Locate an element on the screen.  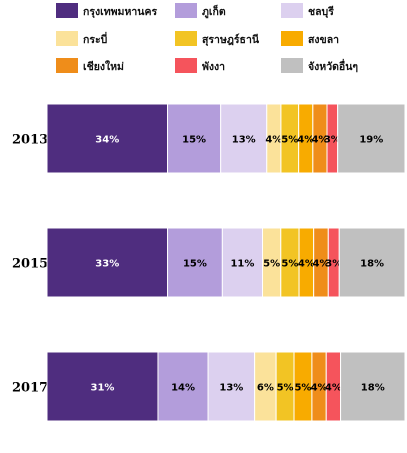
segment-value-label: 34% is located at coordinates (107, 140).